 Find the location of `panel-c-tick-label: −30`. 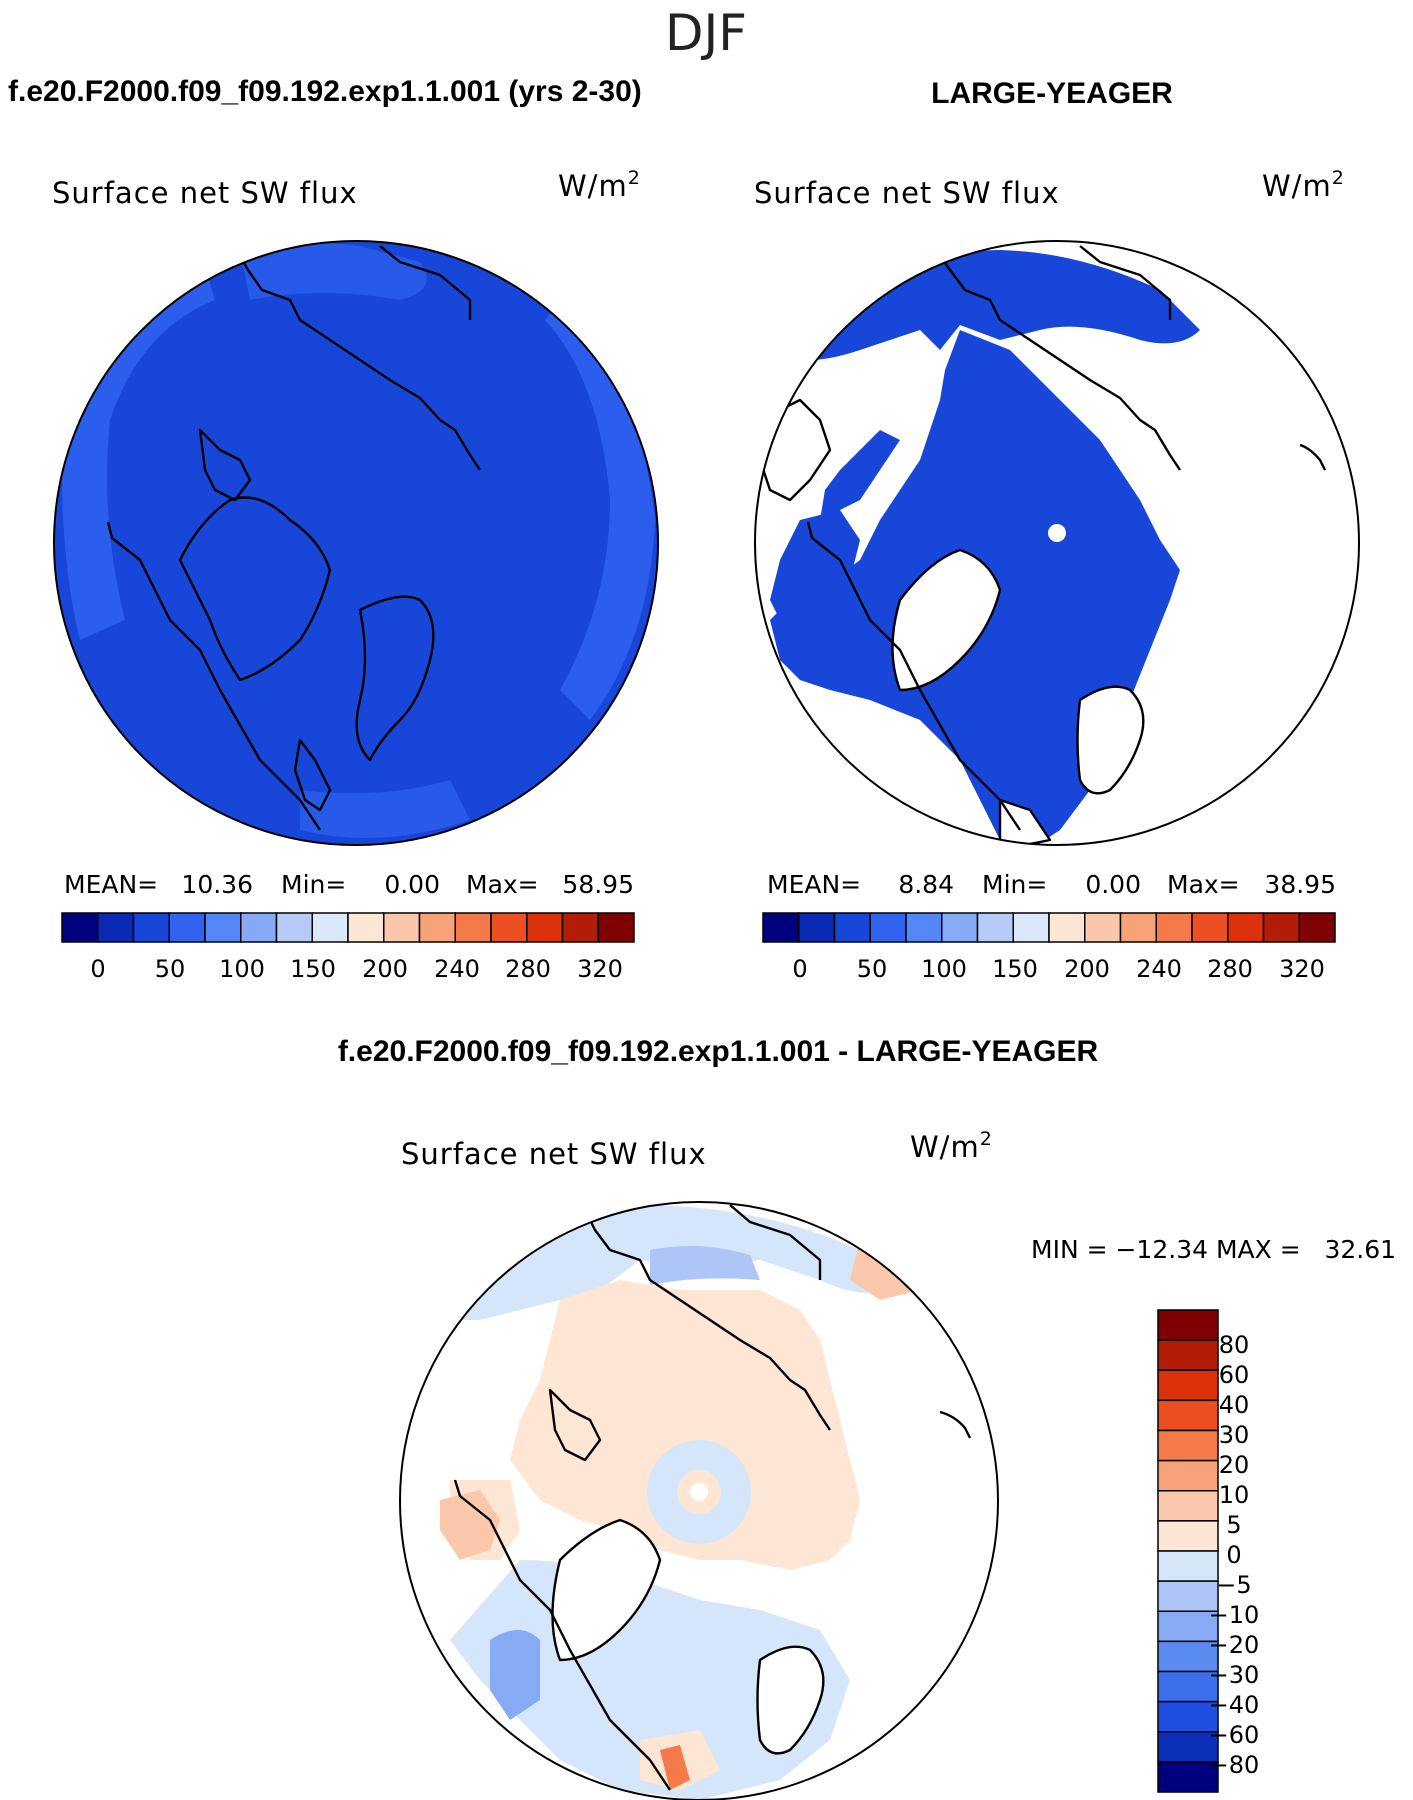

panel-c-tick-label: −30 is located at coordinates (1234, 1675).